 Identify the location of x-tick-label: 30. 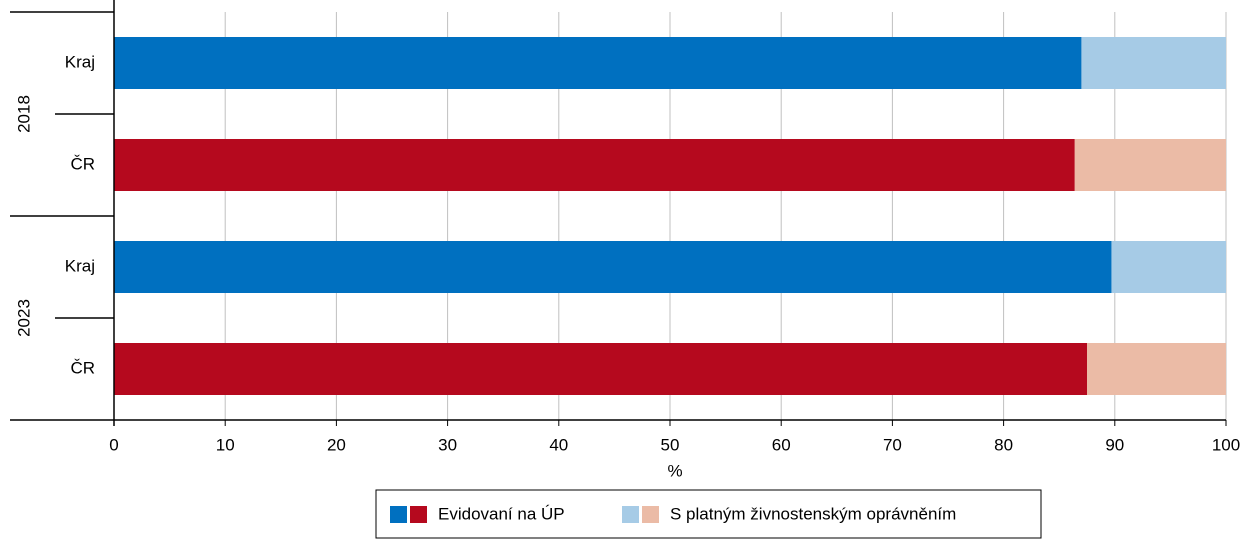
(447, 444).